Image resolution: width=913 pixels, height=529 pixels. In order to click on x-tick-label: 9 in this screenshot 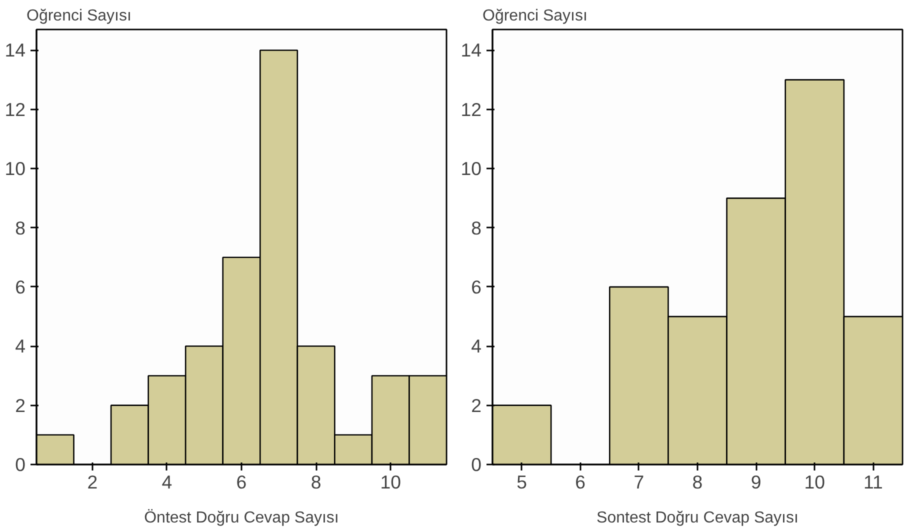, I will do `click(756, 482)`.